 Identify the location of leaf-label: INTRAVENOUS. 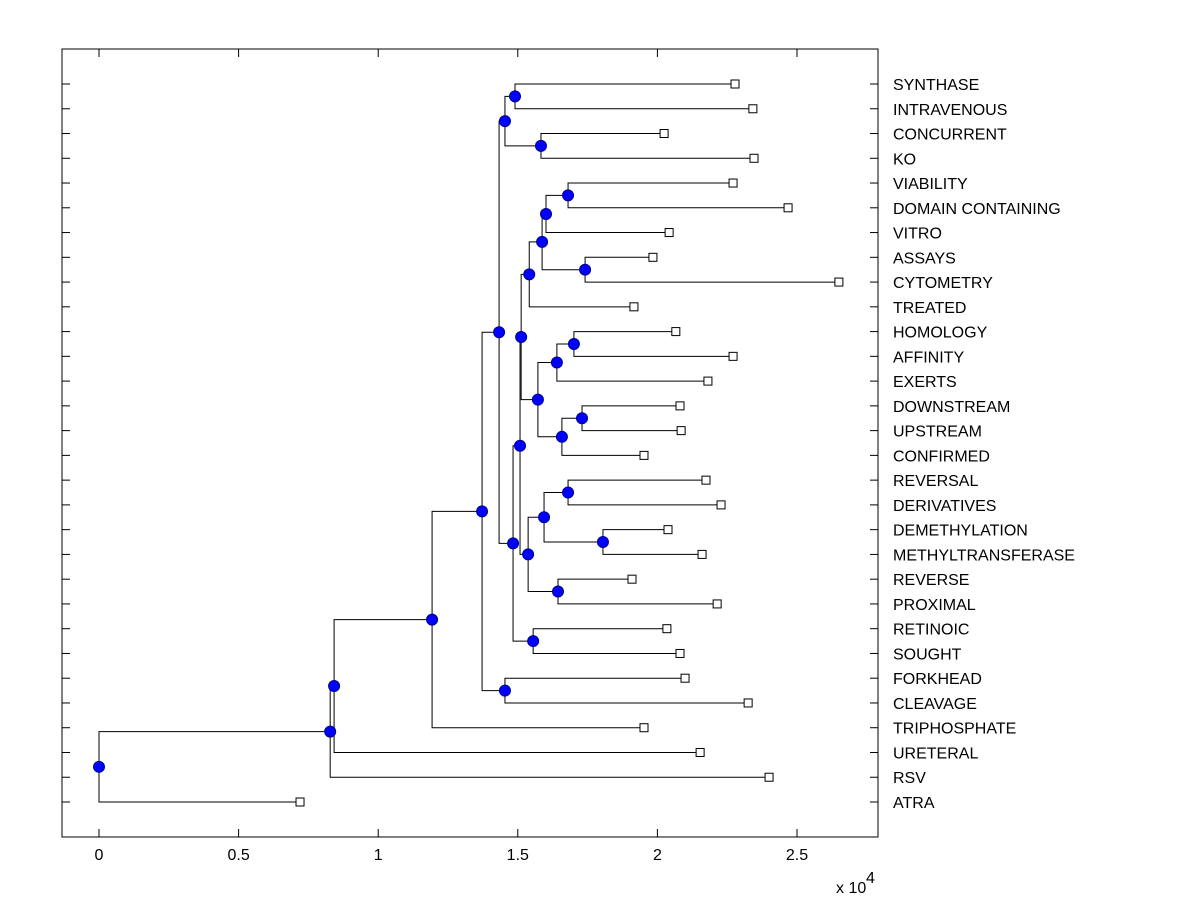
(950, 110).